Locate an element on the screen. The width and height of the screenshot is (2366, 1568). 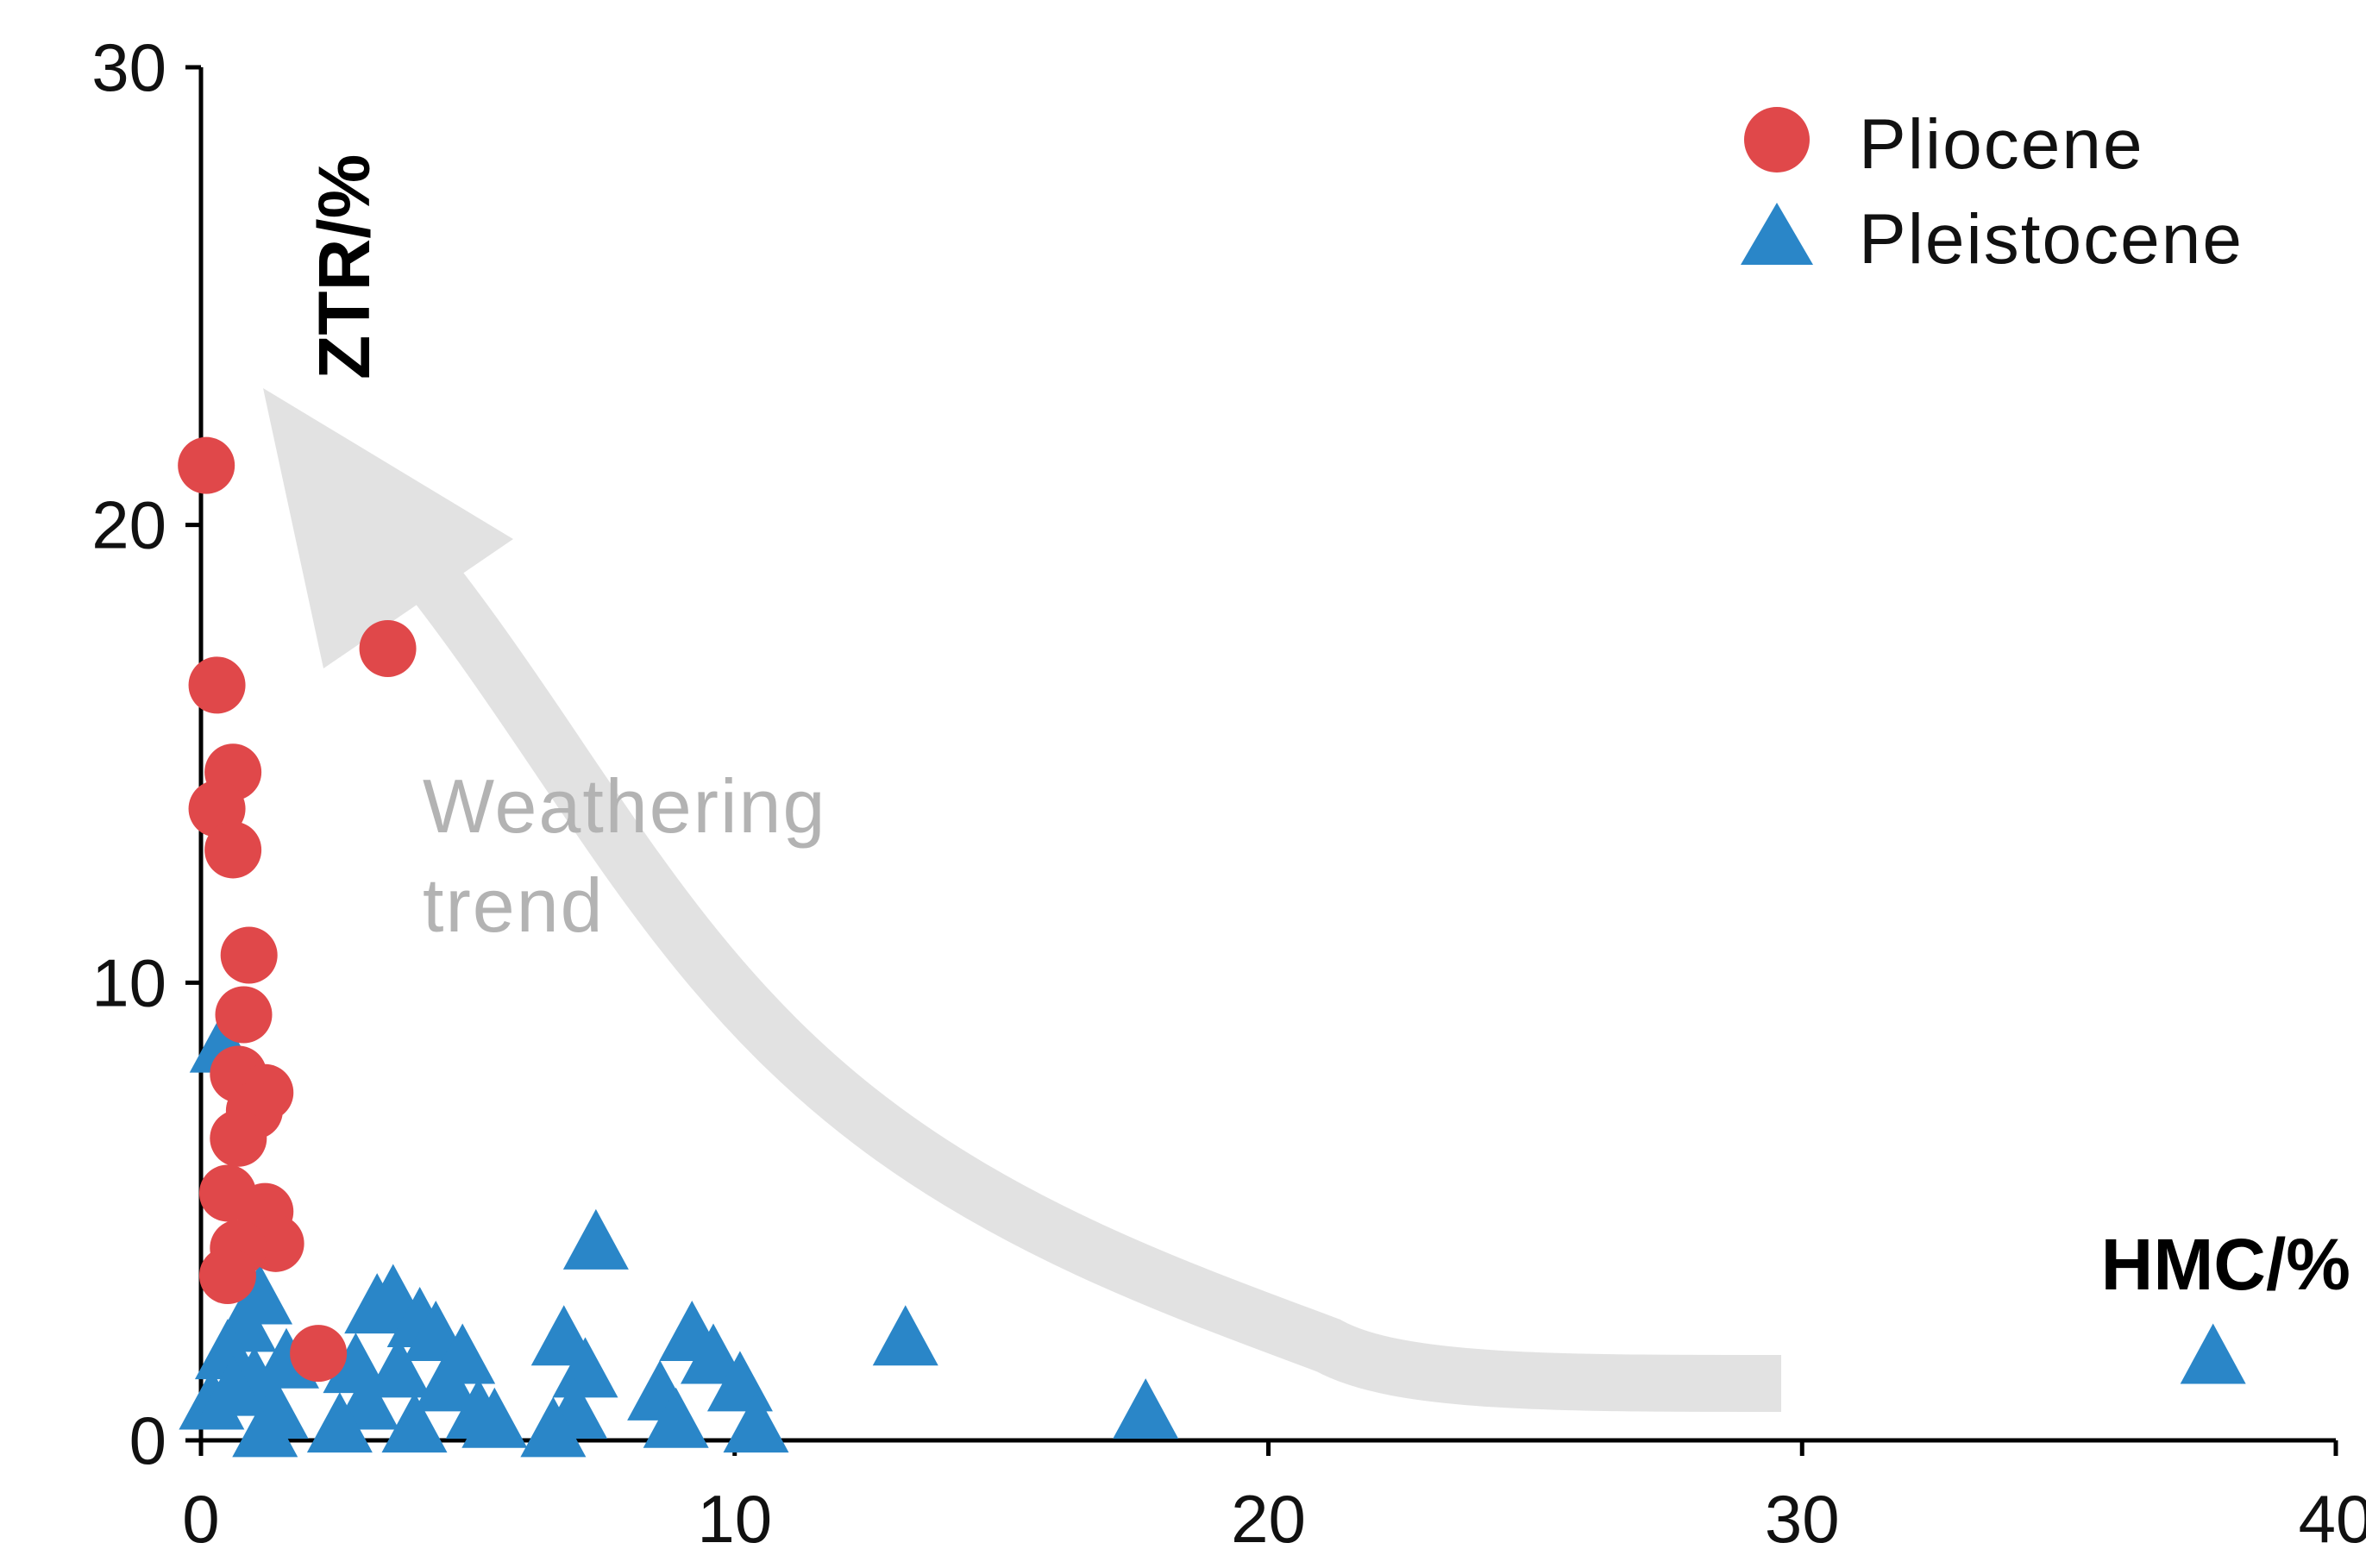
x-tick-label: 10 is located at coordinates (735, 1519).